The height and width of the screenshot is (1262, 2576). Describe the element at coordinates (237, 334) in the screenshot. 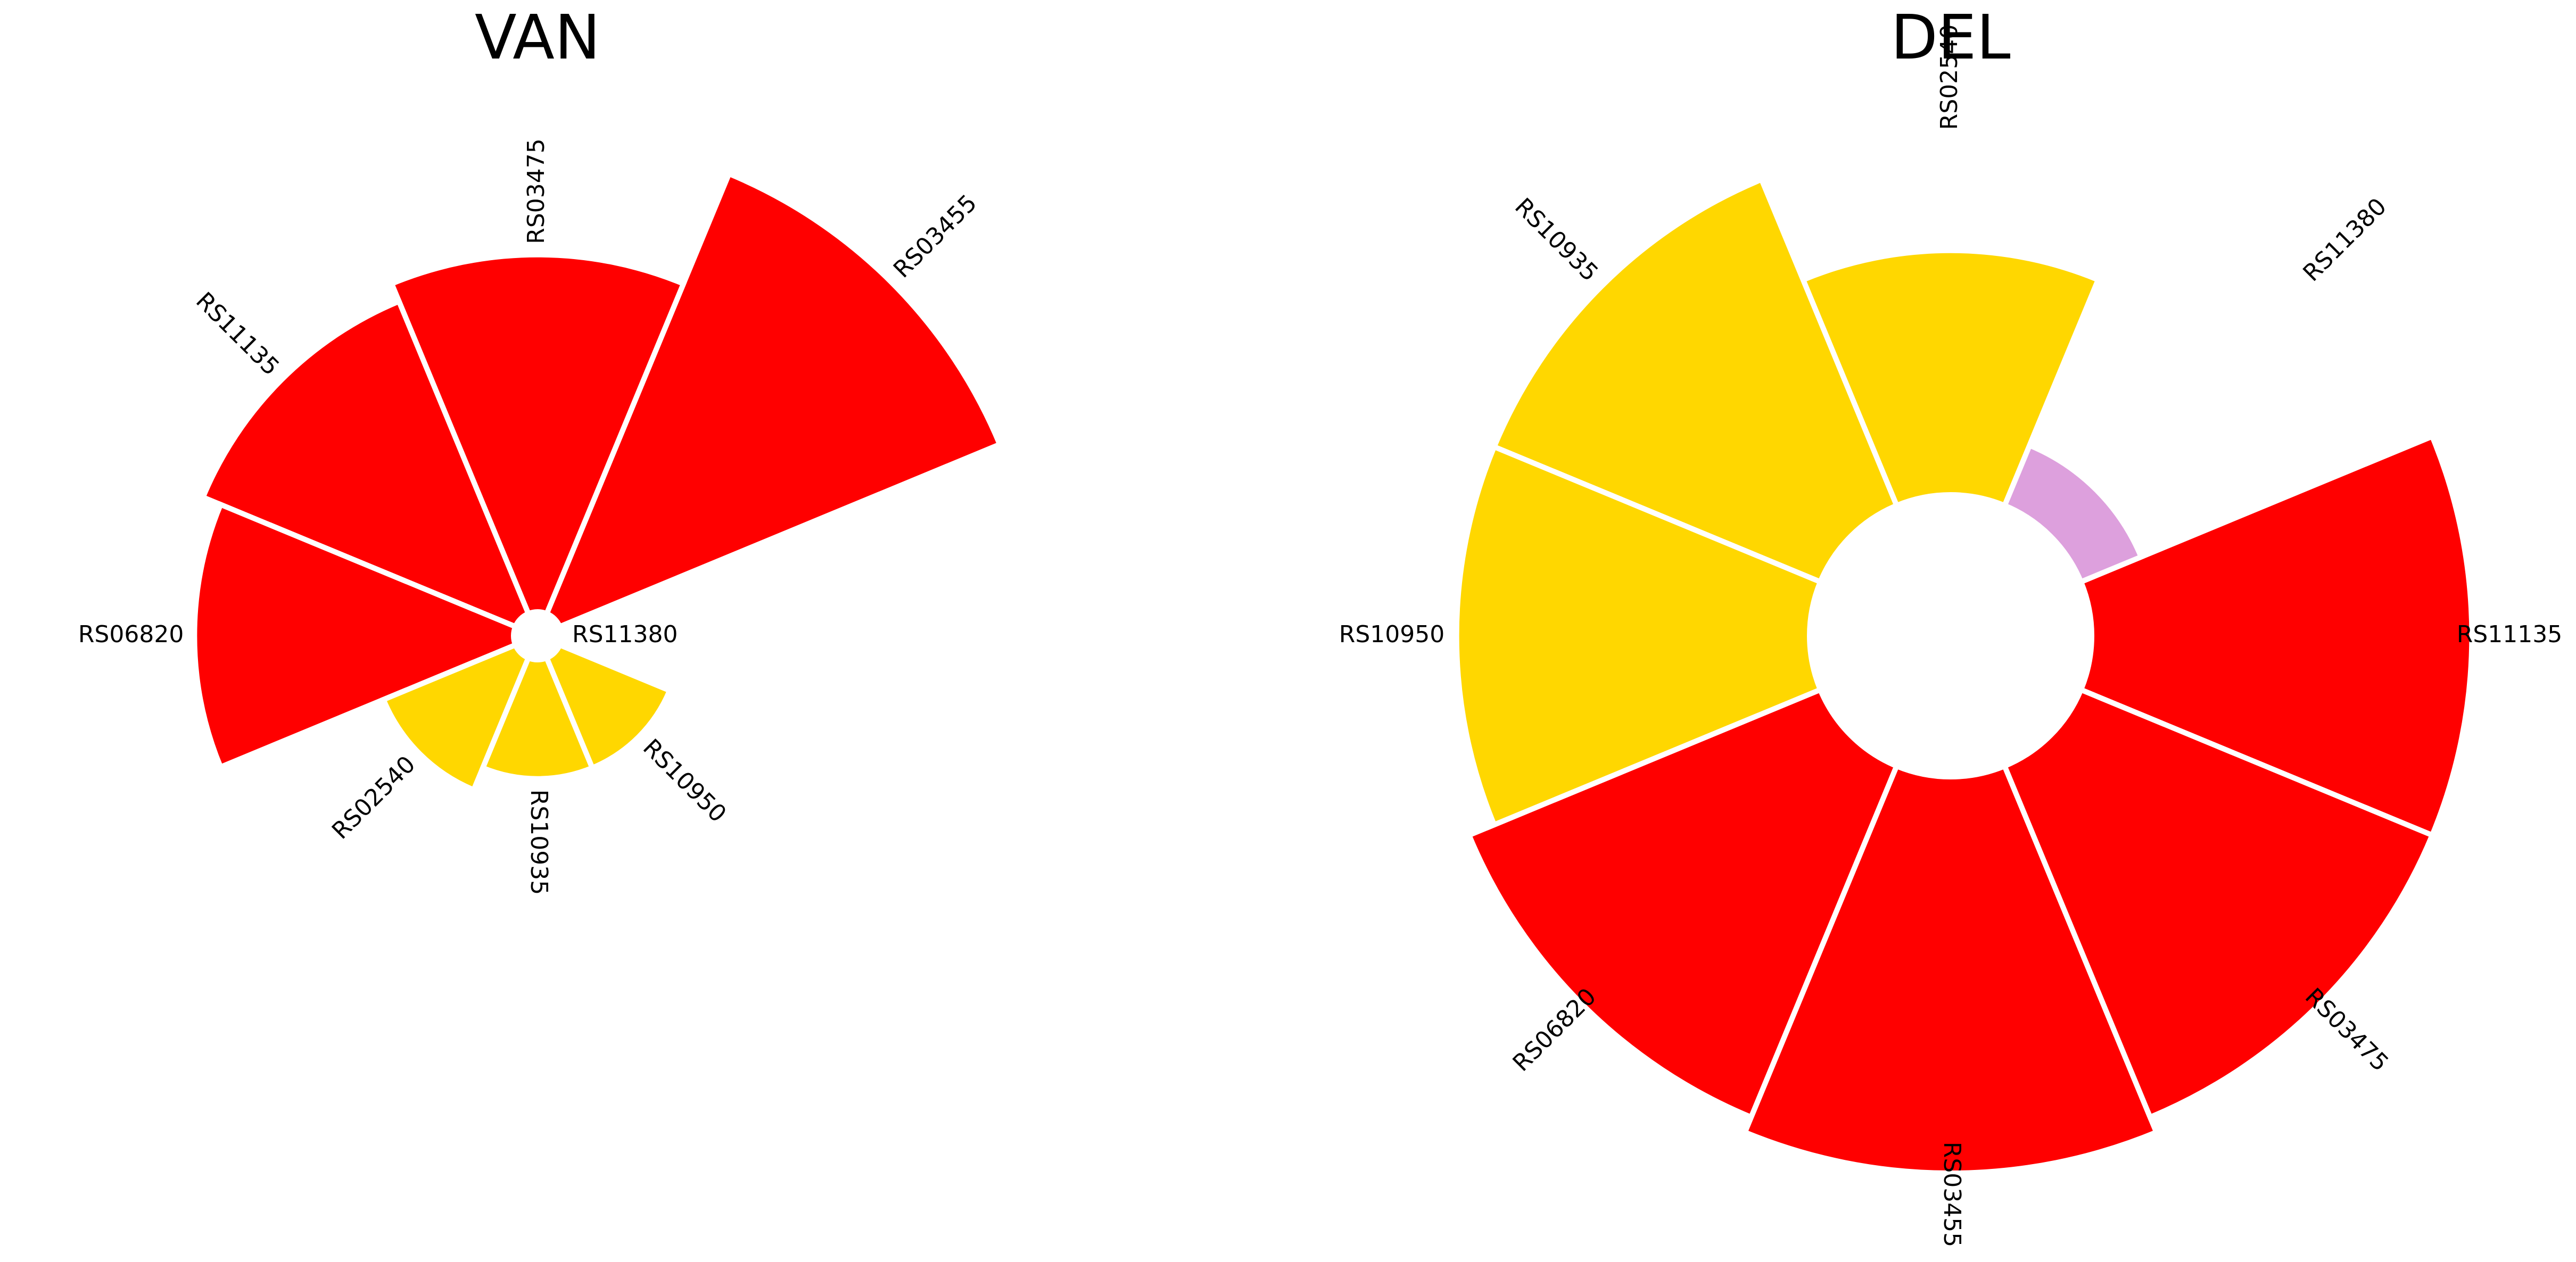

I see `category-label-van-rs11135: RS11135` at that location.